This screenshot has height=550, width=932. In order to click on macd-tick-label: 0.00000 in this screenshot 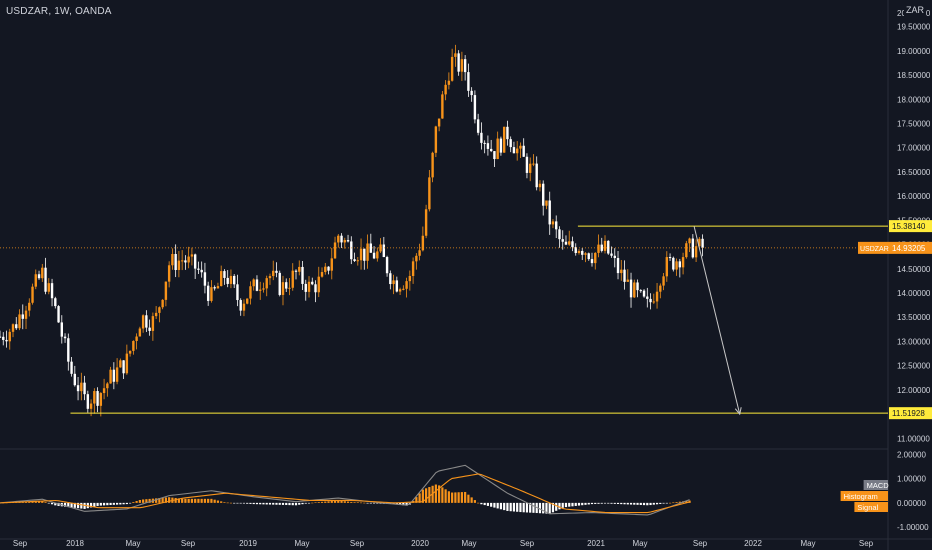, I will do `click(911, 503)`.